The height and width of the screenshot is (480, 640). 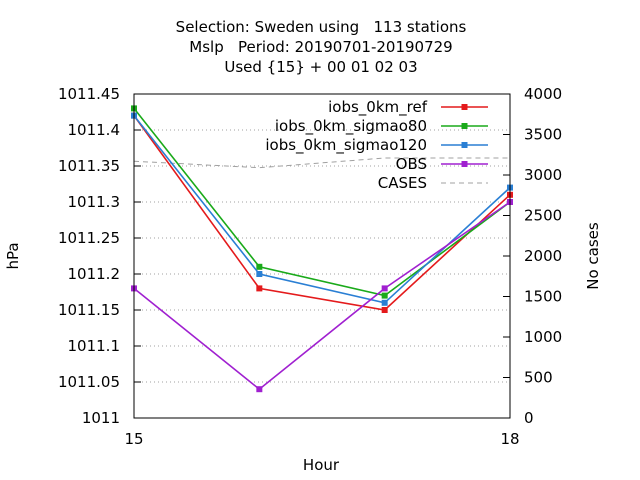 I want to click on y2-tick-label: 1000, so click(x=543, y=337).